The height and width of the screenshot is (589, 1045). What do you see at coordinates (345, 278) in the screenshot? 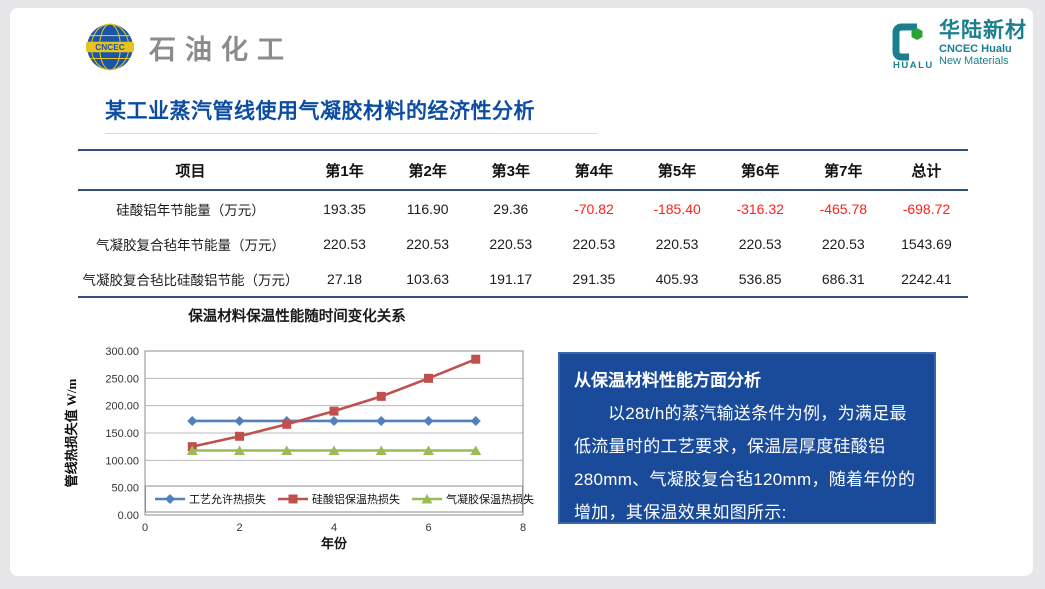
I see `table-cell: 27.18` at bounding box center [345, 278].